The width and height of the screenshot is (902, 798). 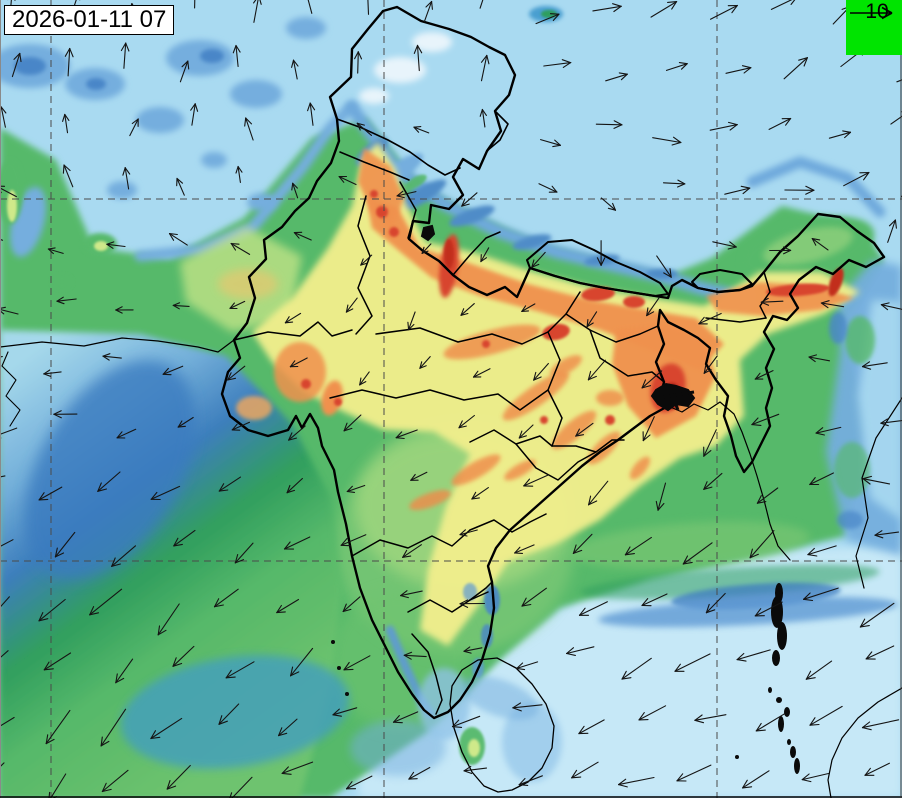 I want to click on state-mh-north, so click(x=439, y=400).